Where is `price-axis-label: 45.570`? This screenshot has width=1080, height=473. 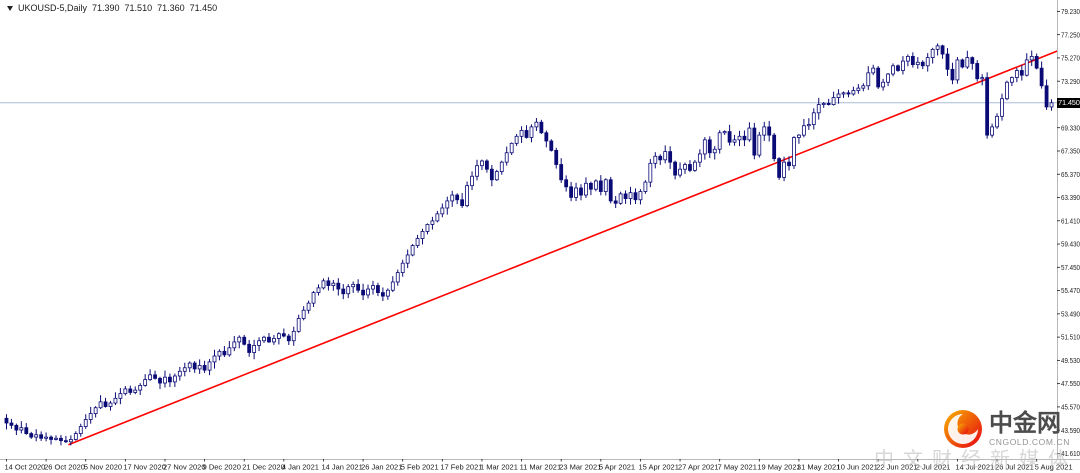
price-axis-label: 45.570 is located at coordinates (1070, 407).